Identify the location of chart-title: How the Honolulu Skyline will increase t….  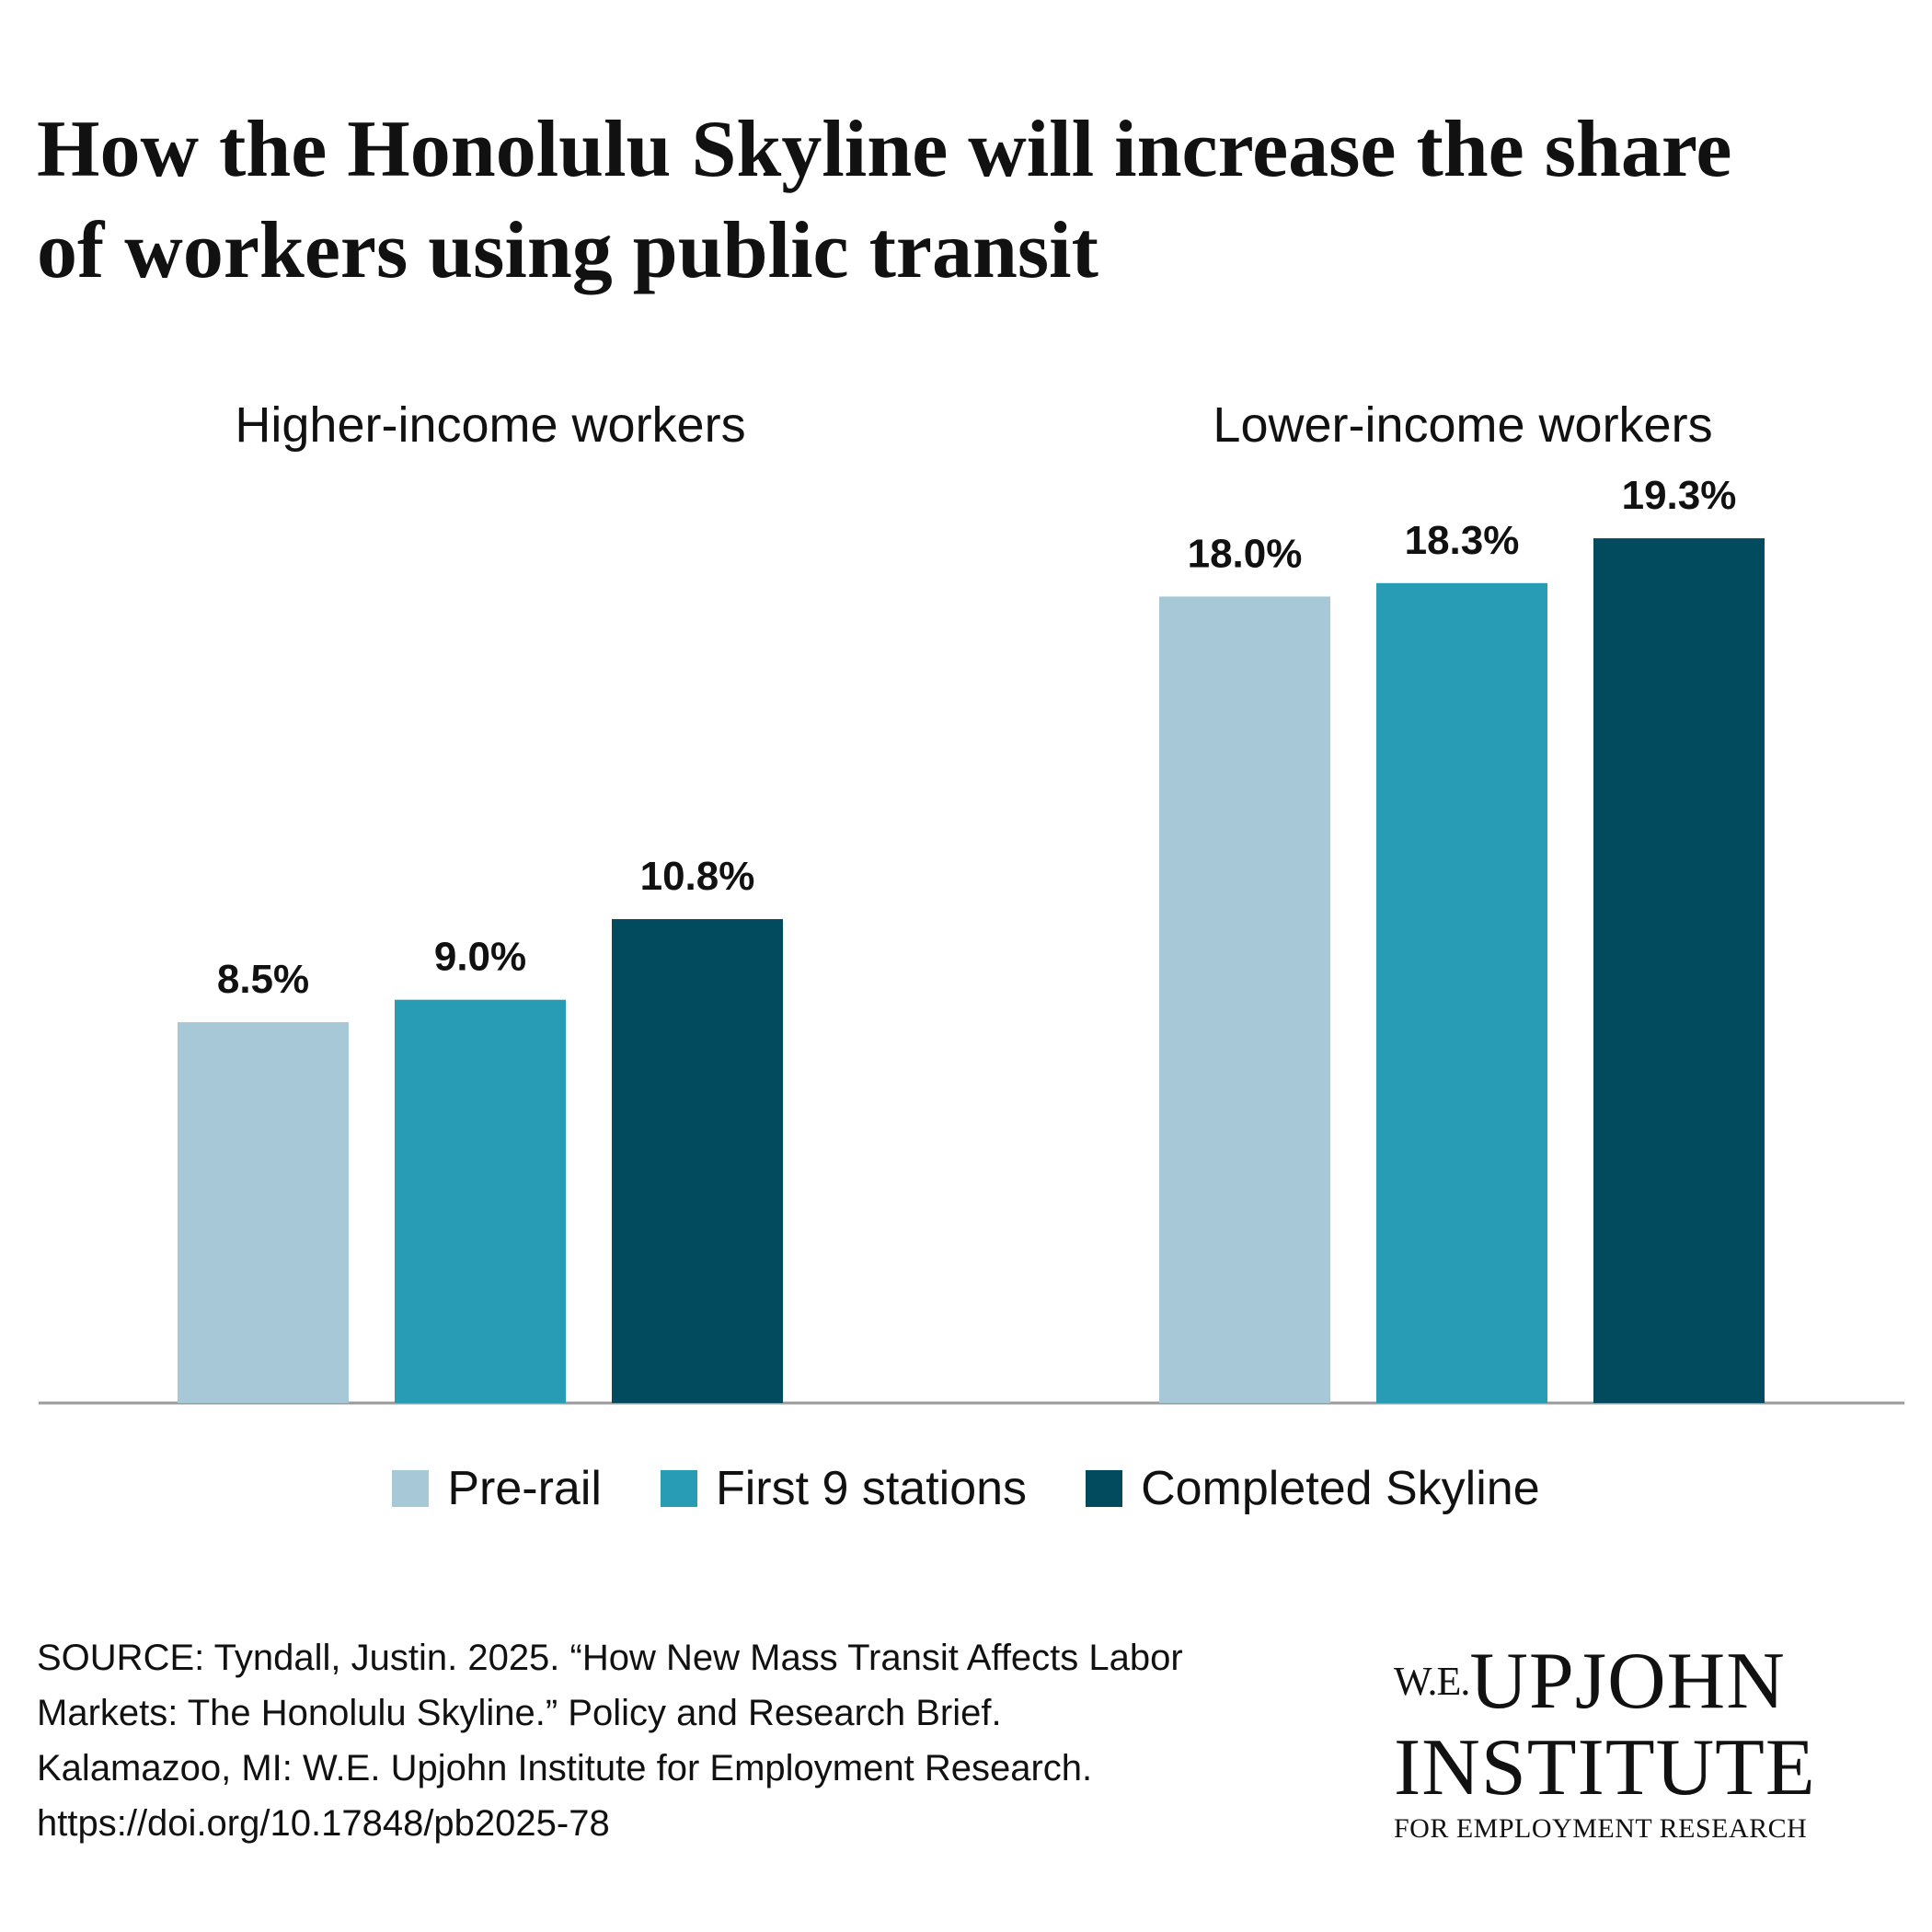
(966, 200).